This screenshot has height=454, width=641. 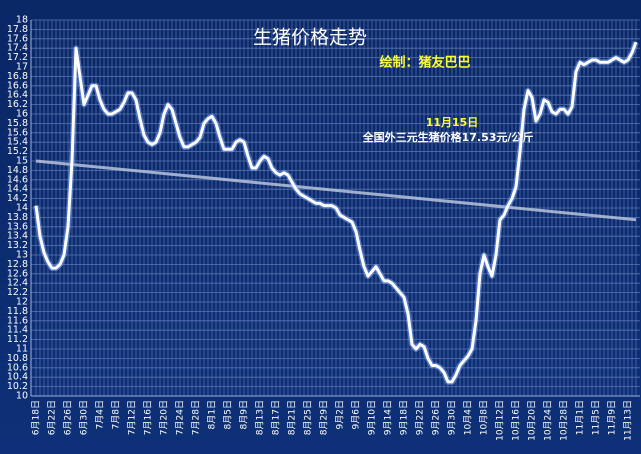 What do you see at coordinates (17, 245) in the screenshot?
I see `y-tick-label: 13.2` at bounding box center [17, 245].